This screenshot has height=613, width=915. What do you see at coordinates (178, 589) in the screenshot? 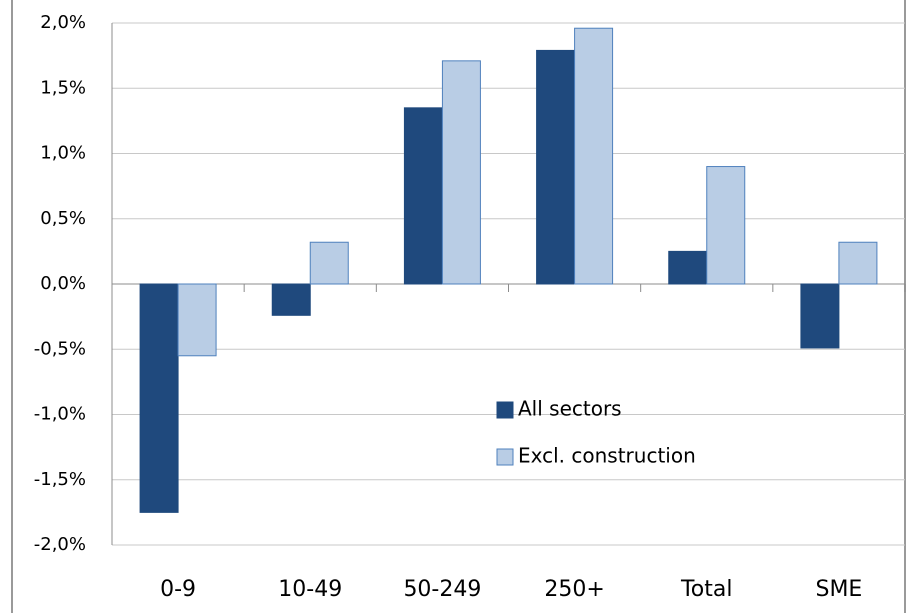
I see `x-tick-label: 0-9` at bounding box center [178, 589].